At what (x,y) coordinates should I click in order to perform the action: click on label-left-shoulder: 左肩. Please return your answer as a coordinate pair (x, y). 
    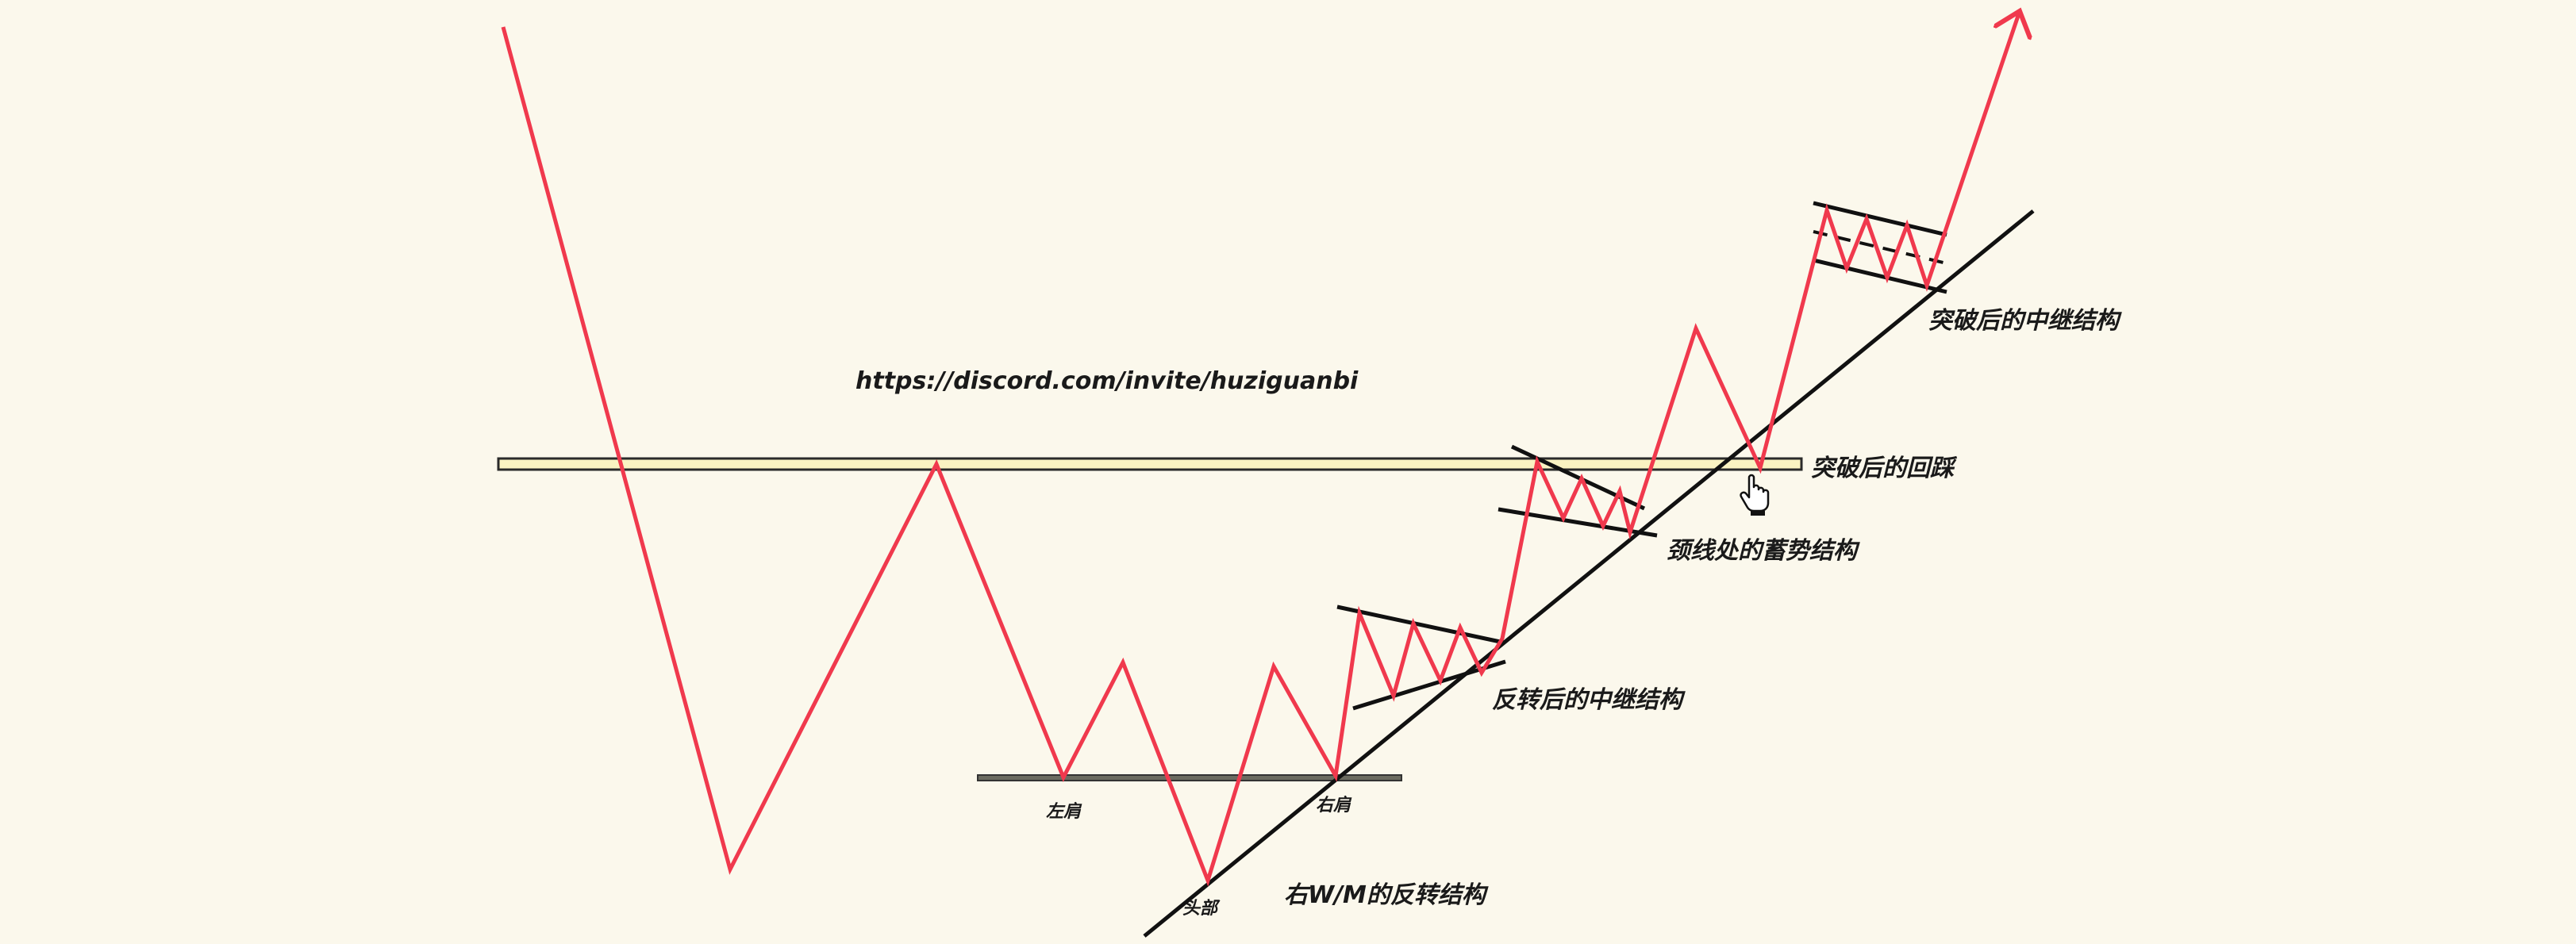
    Looking at the image, I should click on (1064, 811).